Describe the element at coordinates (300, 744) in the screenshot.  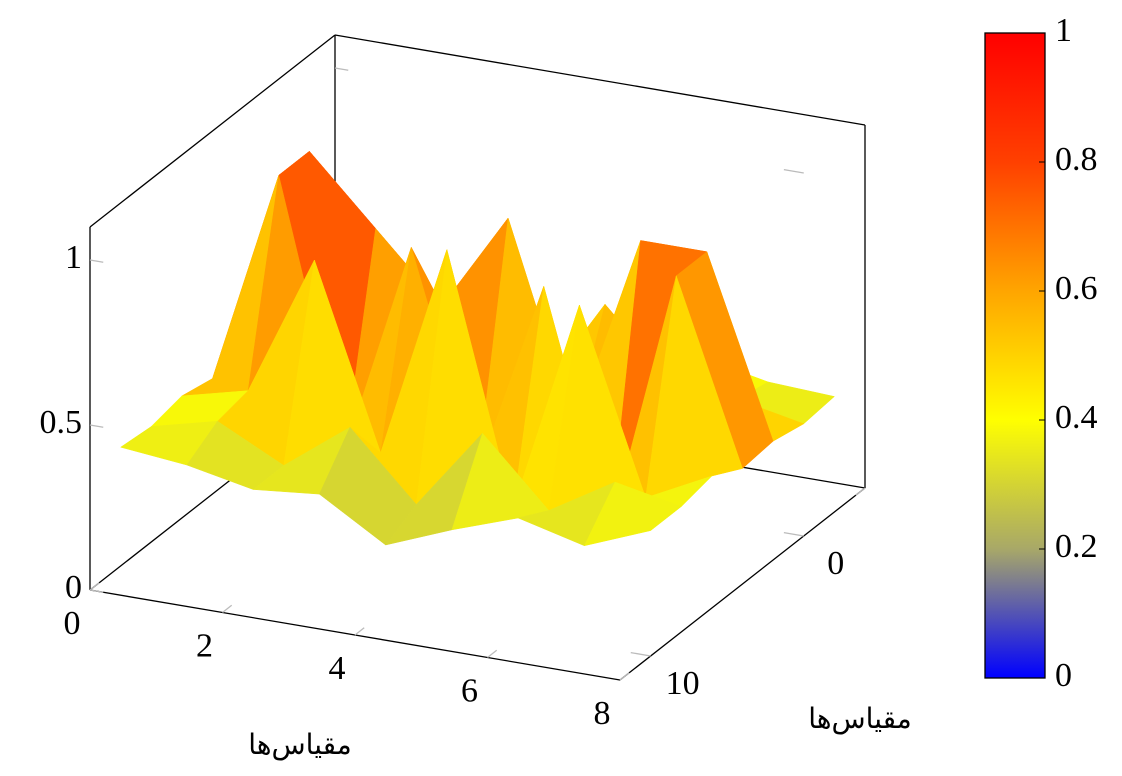
I see `x-axis-label: مقياس‌ها` at that location.